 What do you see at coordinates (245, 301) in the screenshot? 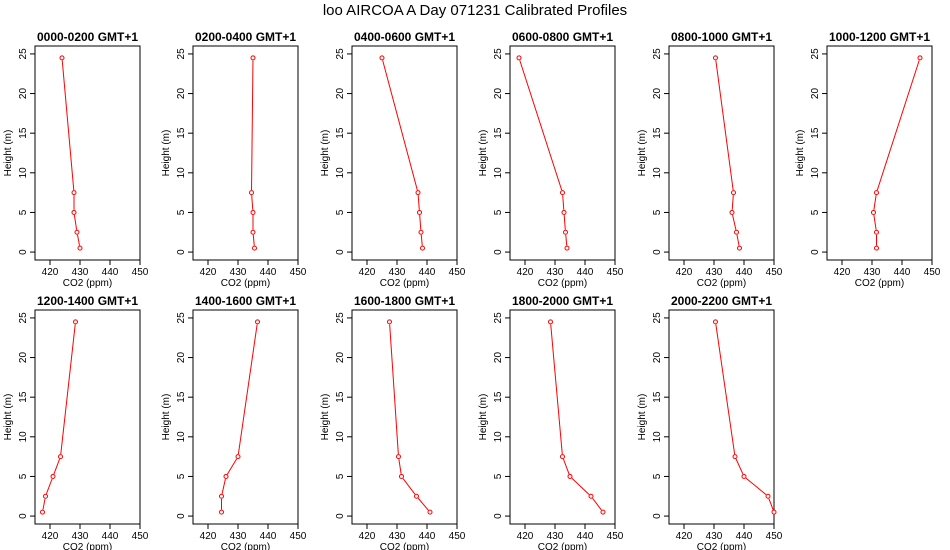
I see `panel-title: 1400-1600 GMT+1` at bounding box center [245, 301].